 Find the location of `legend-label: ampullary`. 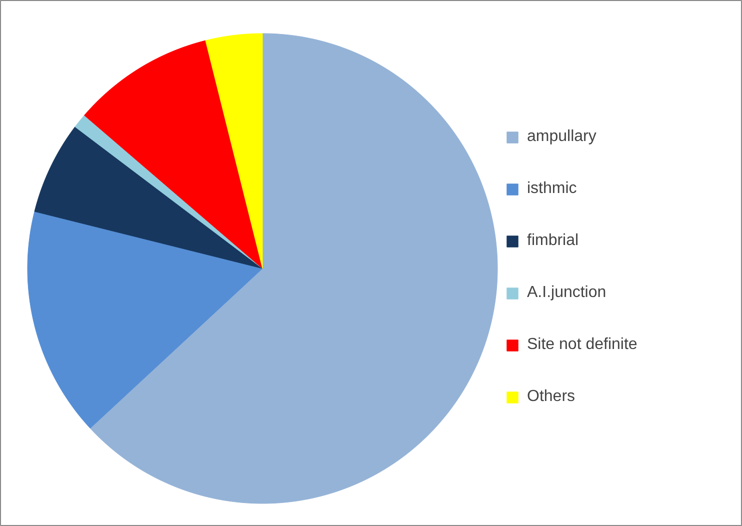

legend-label: ampullary is located at coordinates (561, 137).